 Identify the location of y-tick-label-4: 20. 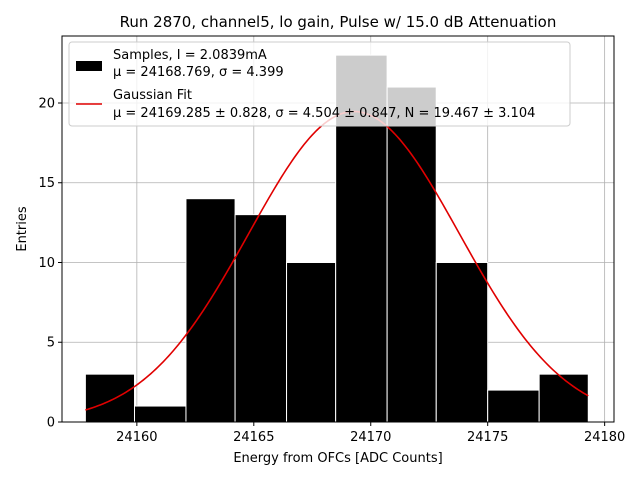
(46, 103).